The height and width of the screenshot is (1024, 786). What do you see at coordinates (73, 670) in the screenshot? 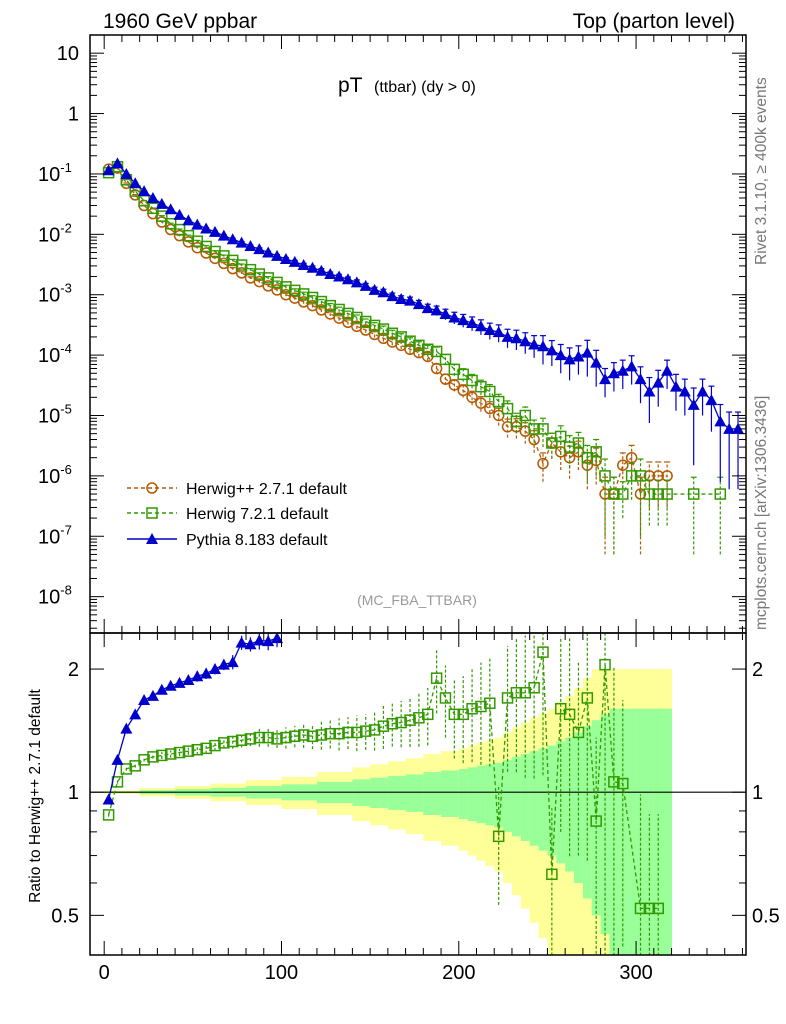
I see `ratio-ytick-label-left: 2` at bounding box center [73, 670].